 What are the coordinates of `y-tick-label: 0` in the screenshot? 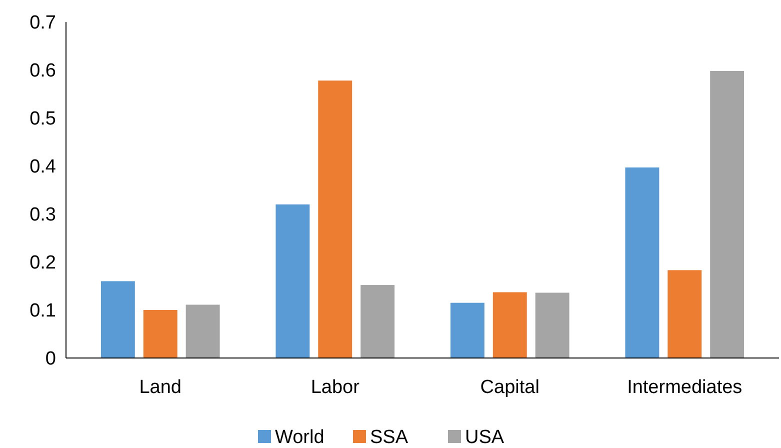 It's located at (50, 359).